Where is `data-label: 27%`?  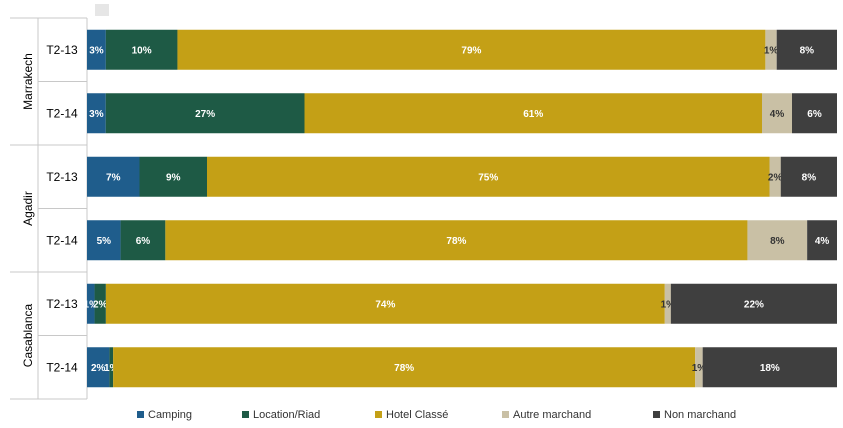 data-label: 27% is located at coordinates (205, 114).